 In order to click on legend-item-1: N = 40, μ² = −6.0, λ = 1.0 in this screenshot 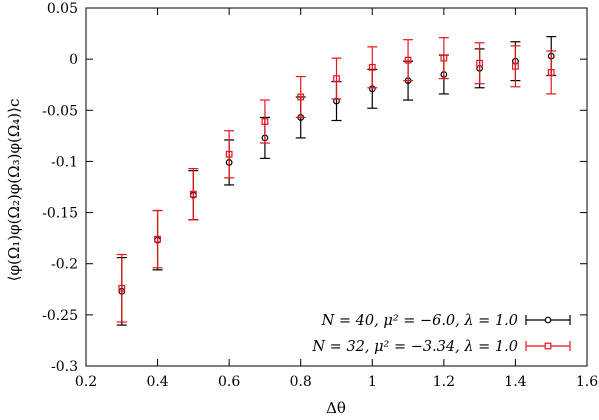, I will do `click(446, 321)`.